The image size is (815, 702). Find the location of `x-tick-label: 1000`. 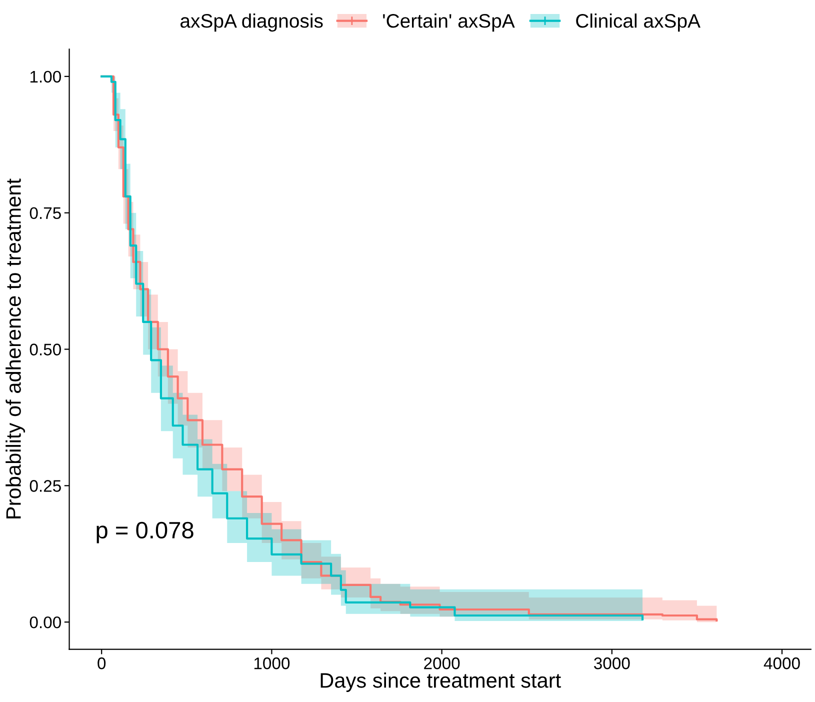

x-tick-label: 1000 is located at coordinates (272, 663).